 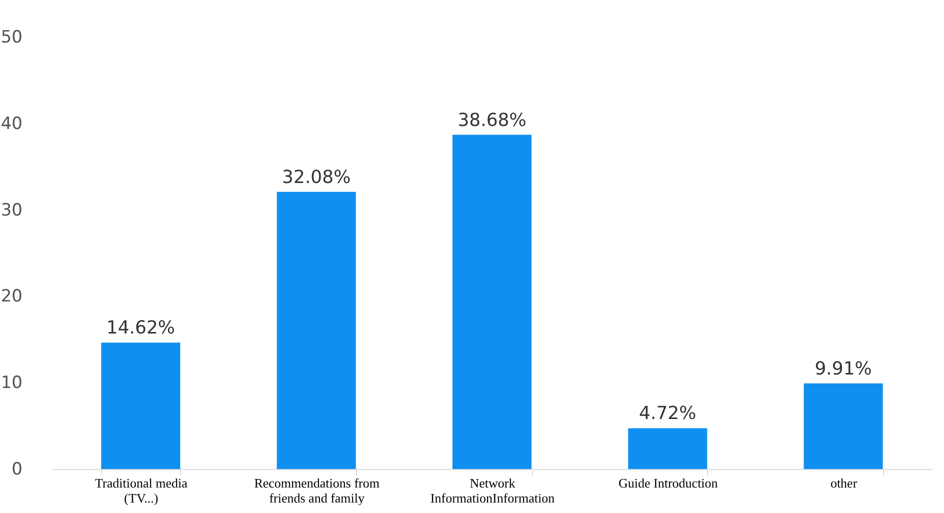 I want to click on y-tick-label: 10, so click(x=11, y=383).